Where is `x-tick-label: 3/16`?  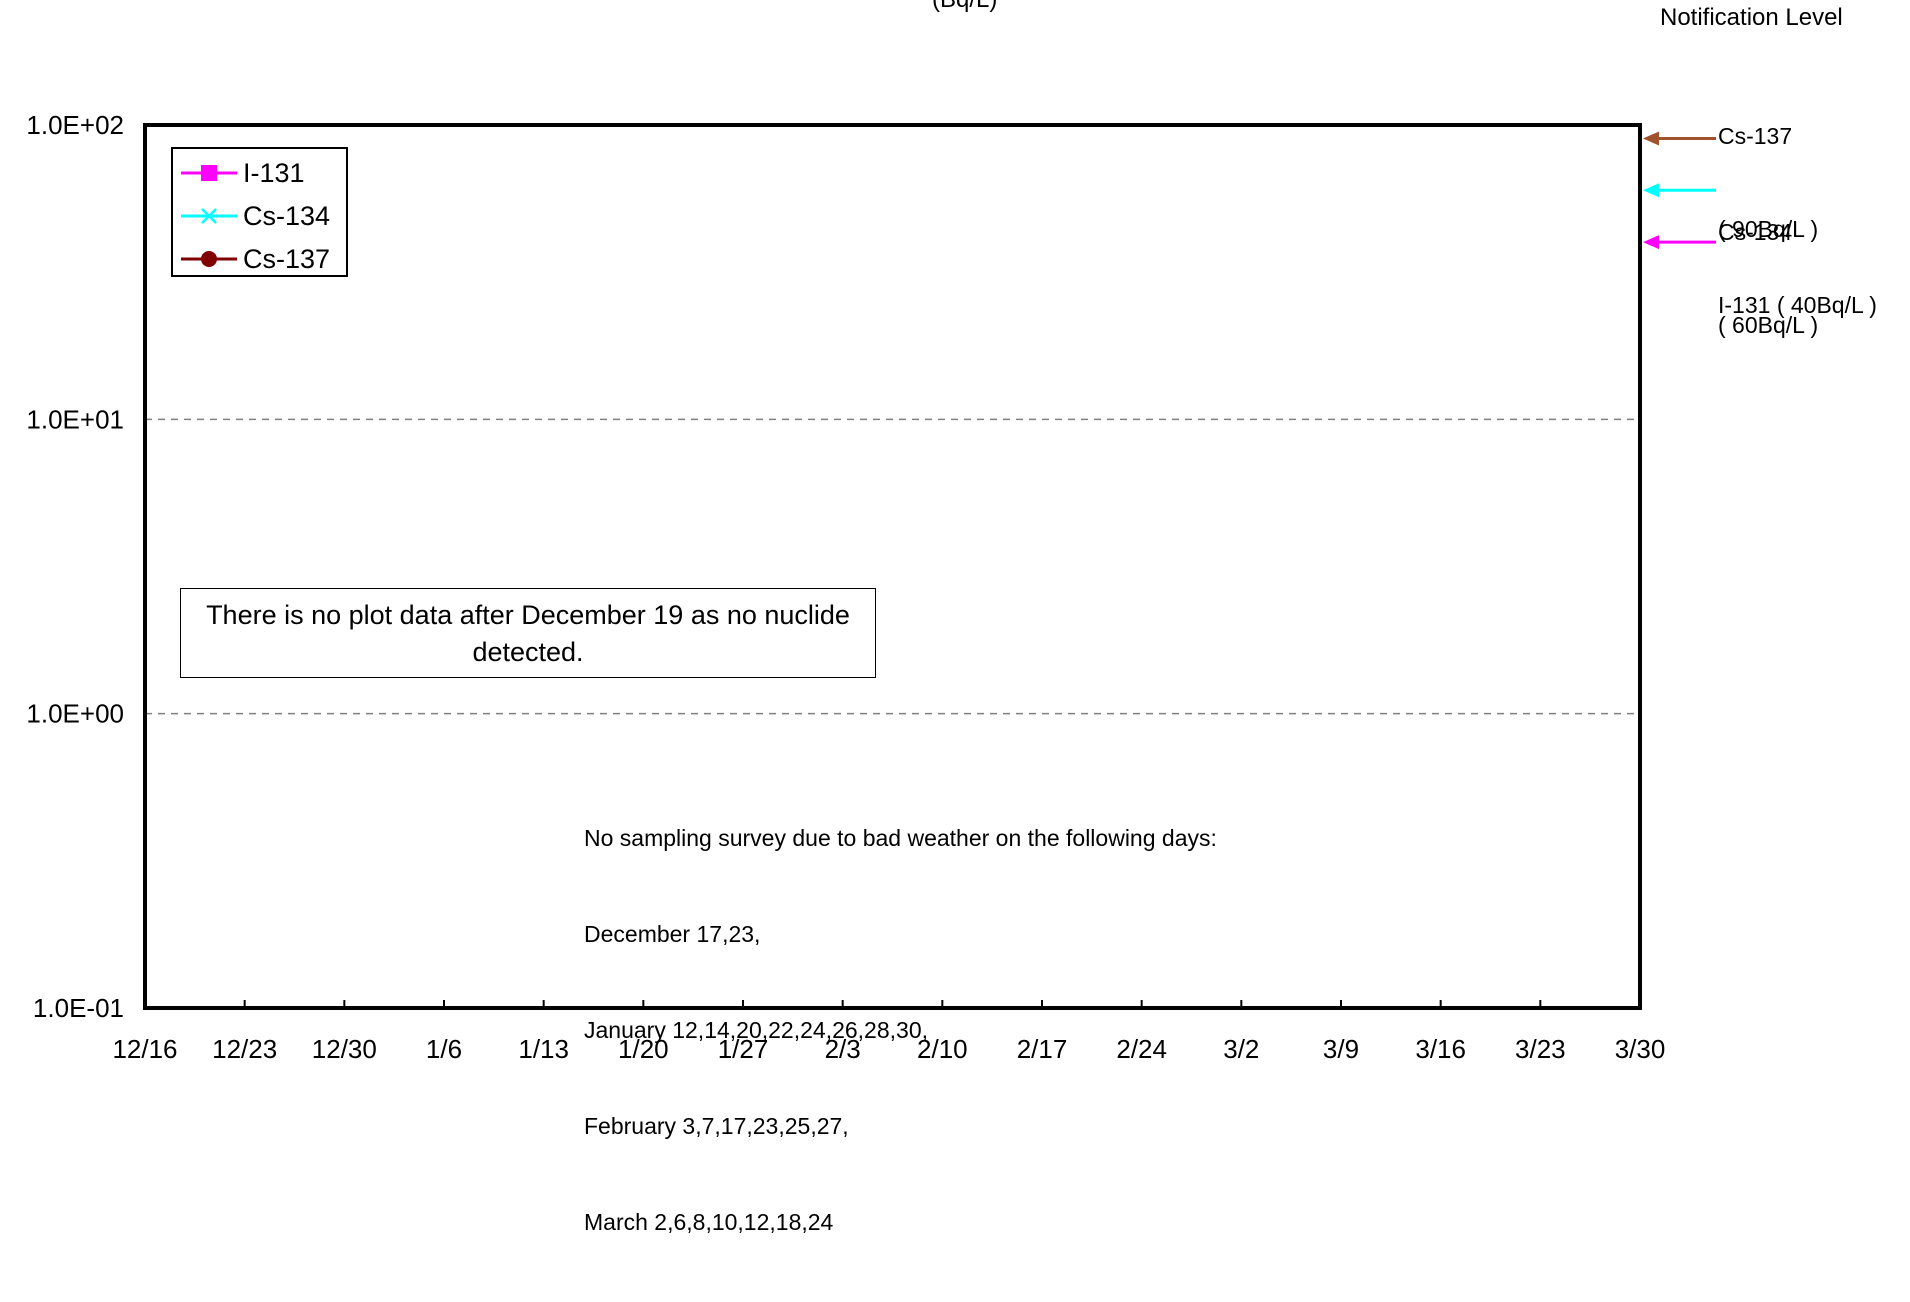
x-tick-label: 3/16 is located at coordinates (1440, 1047).